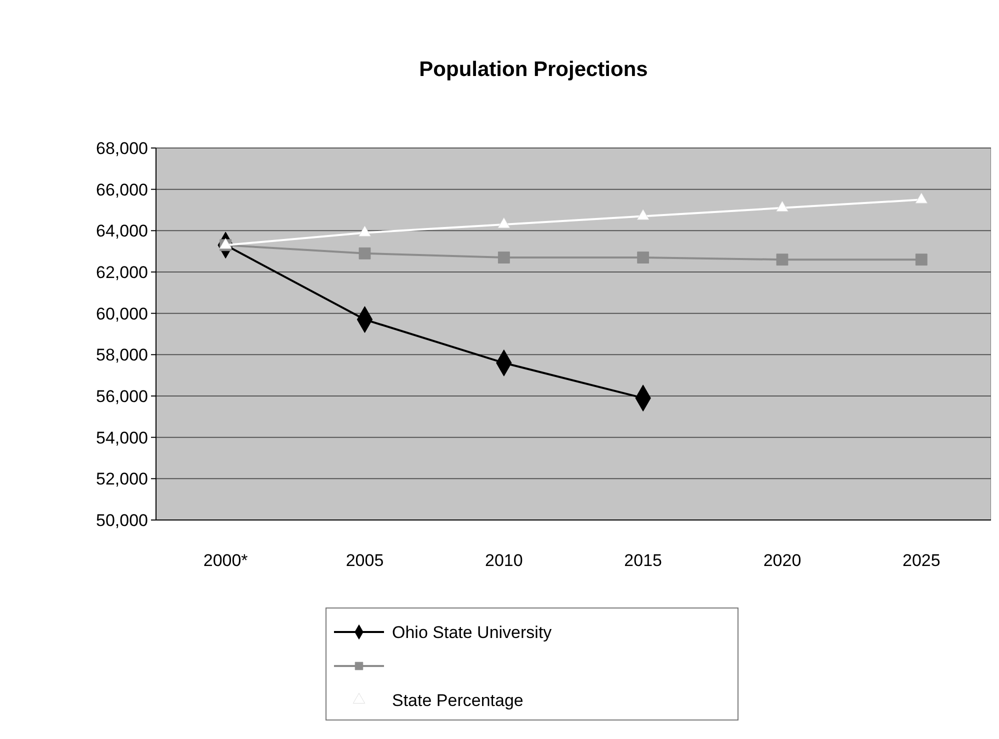 The image size is (999, 739). I want to click on legend-label: State Percentage, so click(458, 700).